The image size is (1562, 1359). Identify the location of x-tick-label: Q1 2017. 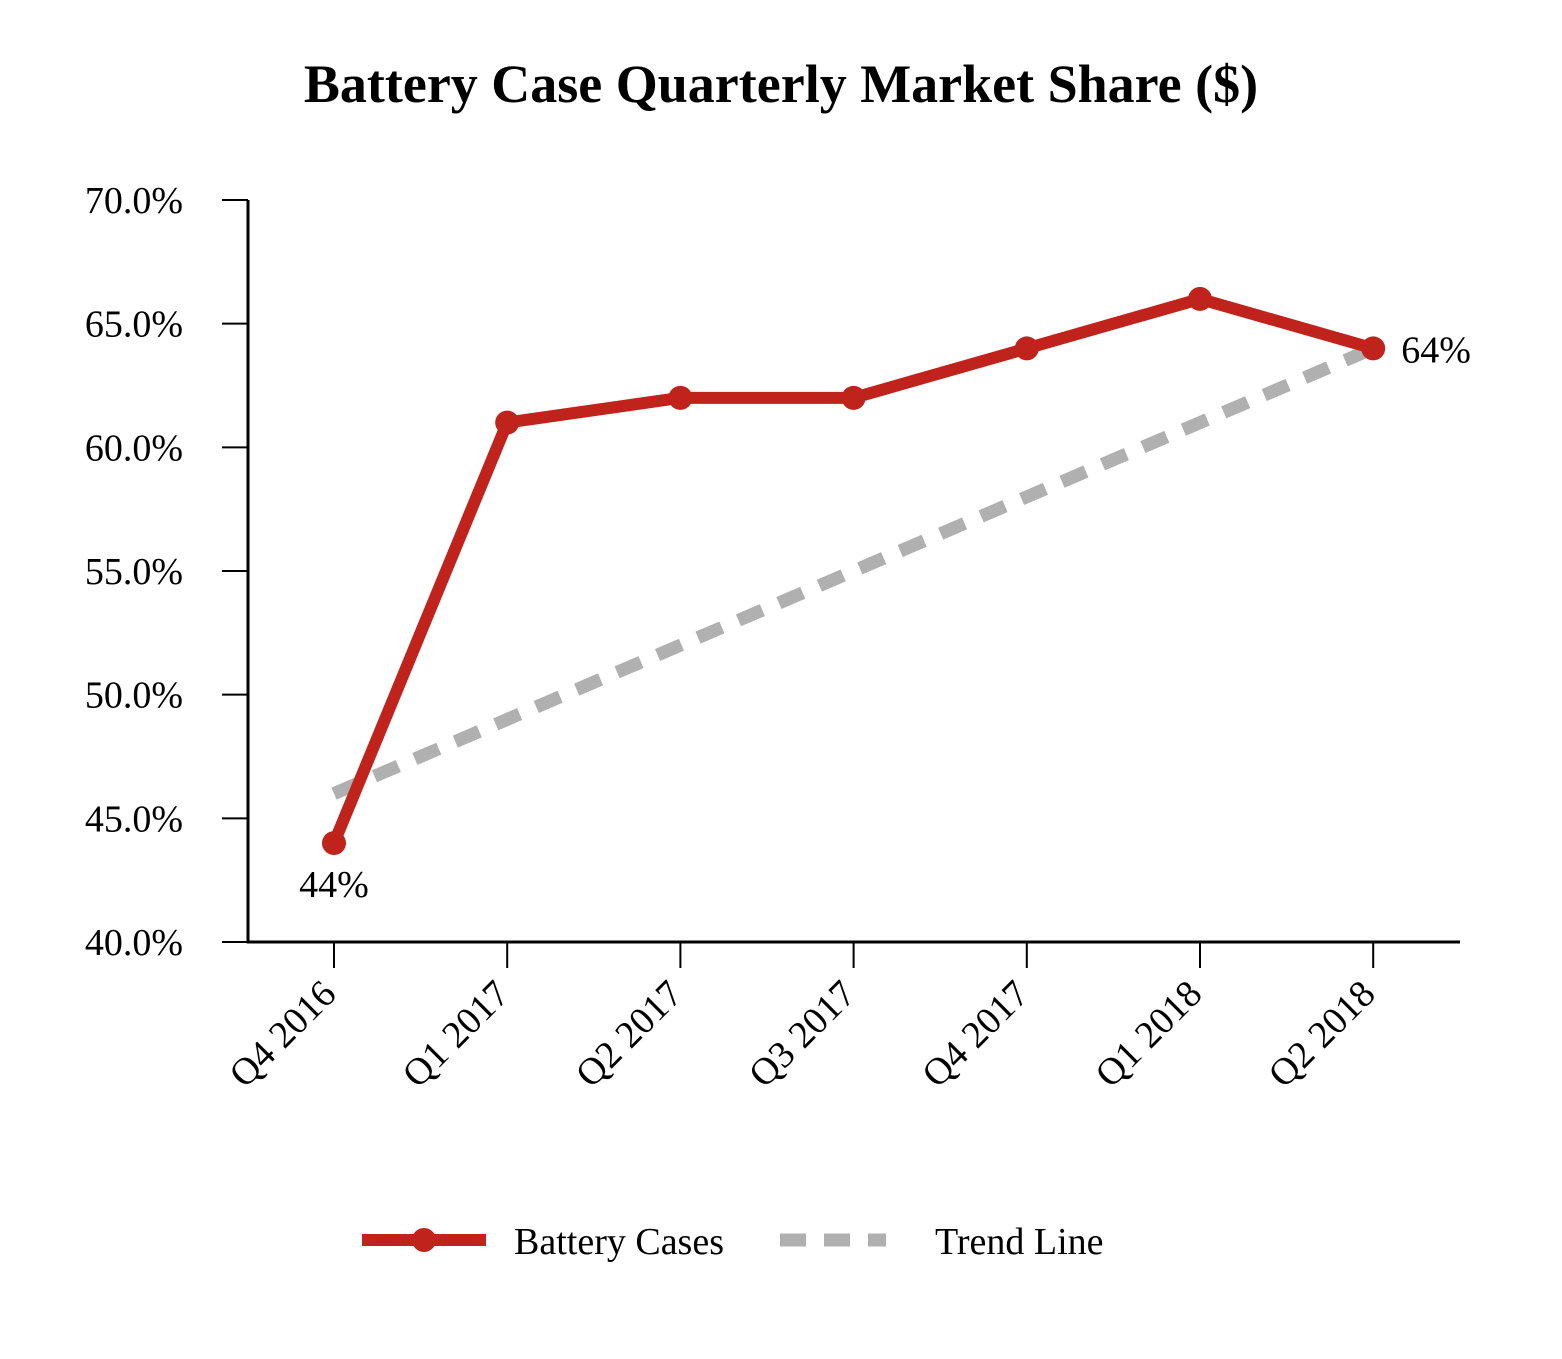
(456, 1034).